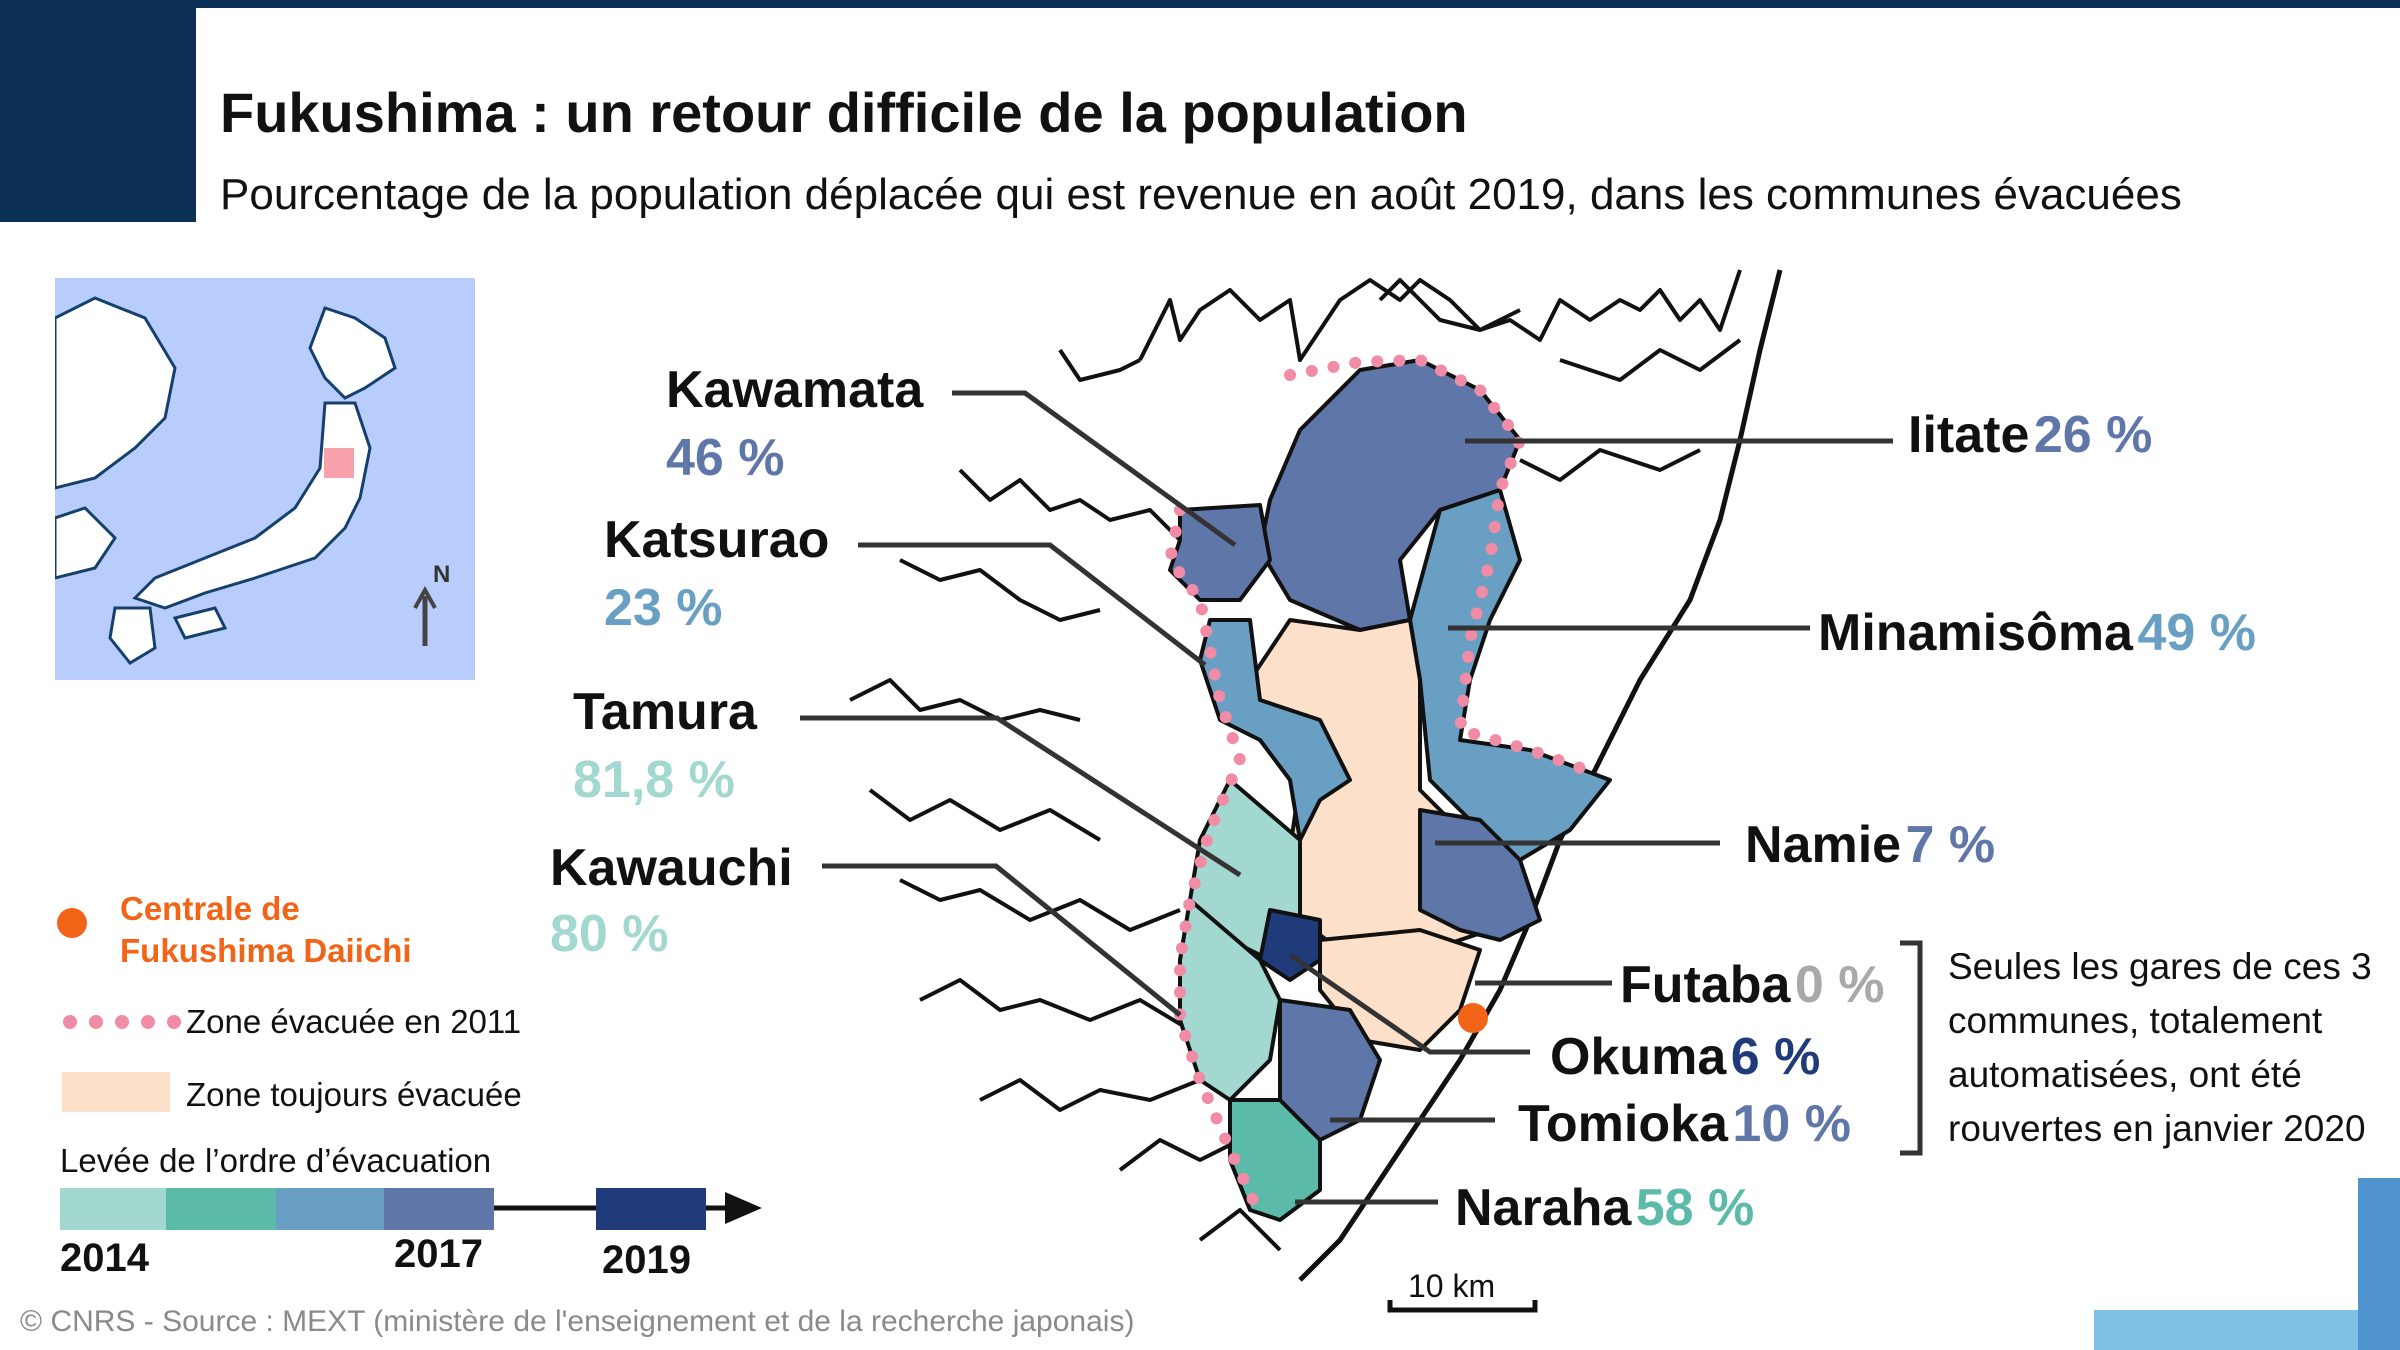 Image resolution: width=2400 pixels, height=1350 pixels. What do you see at coordinates (646, 1260) in the screenshot?
I see `legend-year-2019: 2019` at bounding box center [646, 1260].